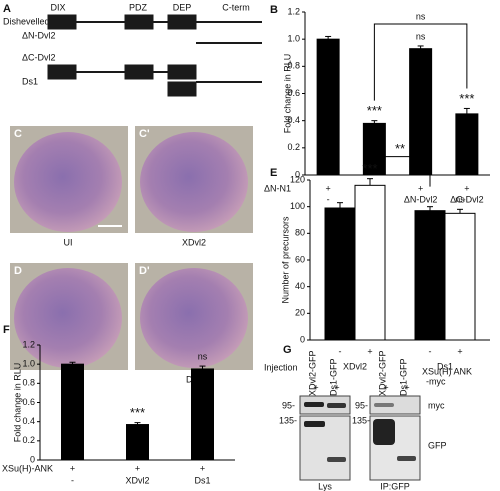  What do you see at coordinates (297, 206) in the screenshot?
I see `y-tick-label: 100` at bounding box center [297, 206].